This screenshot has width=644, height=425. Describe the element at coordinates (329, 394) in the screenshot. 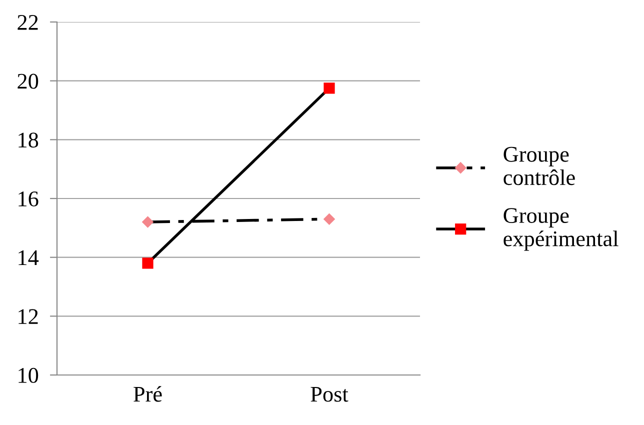

I see `x-tick-label: Post` at that location.